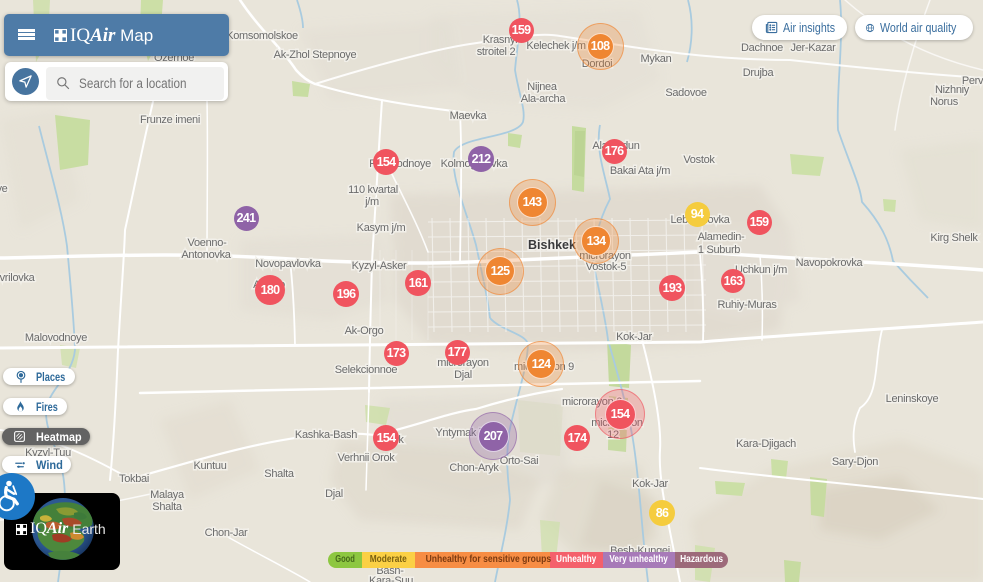  Describe the element at coordinates (556, 46) in the screenshot. I see `svg-text: Kelechek j/m` at that location.